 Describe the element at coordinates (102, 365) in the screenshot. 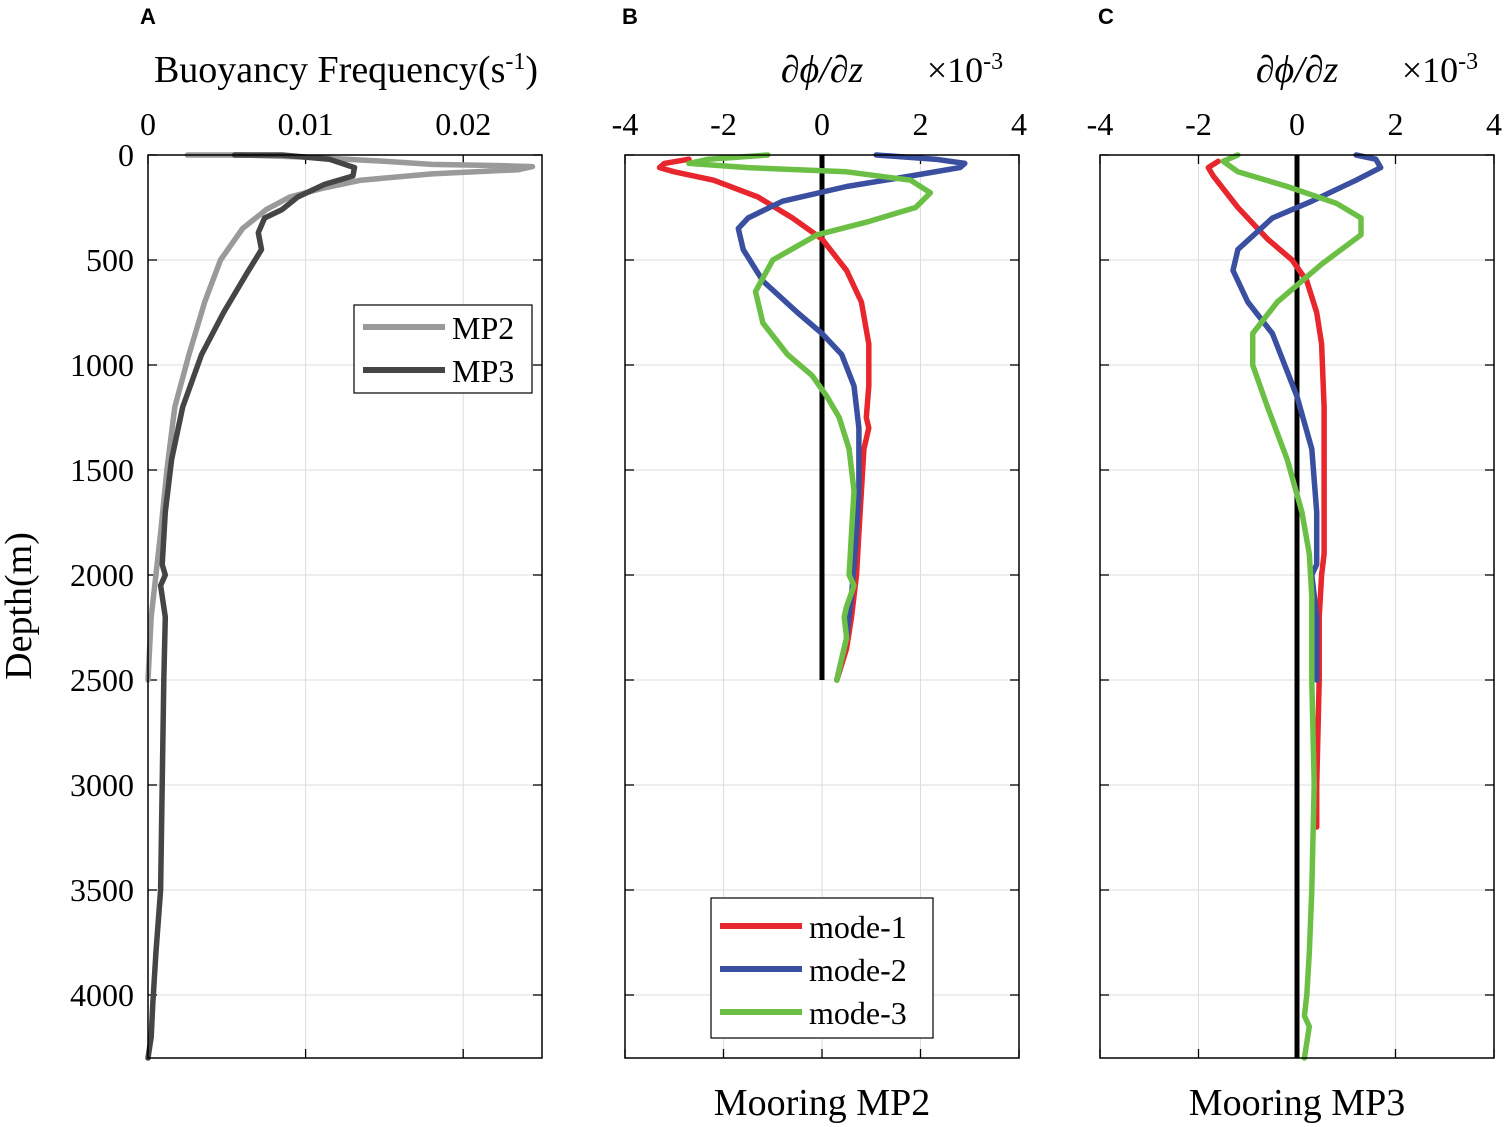

I see `ytick-label: 1000` at that location.